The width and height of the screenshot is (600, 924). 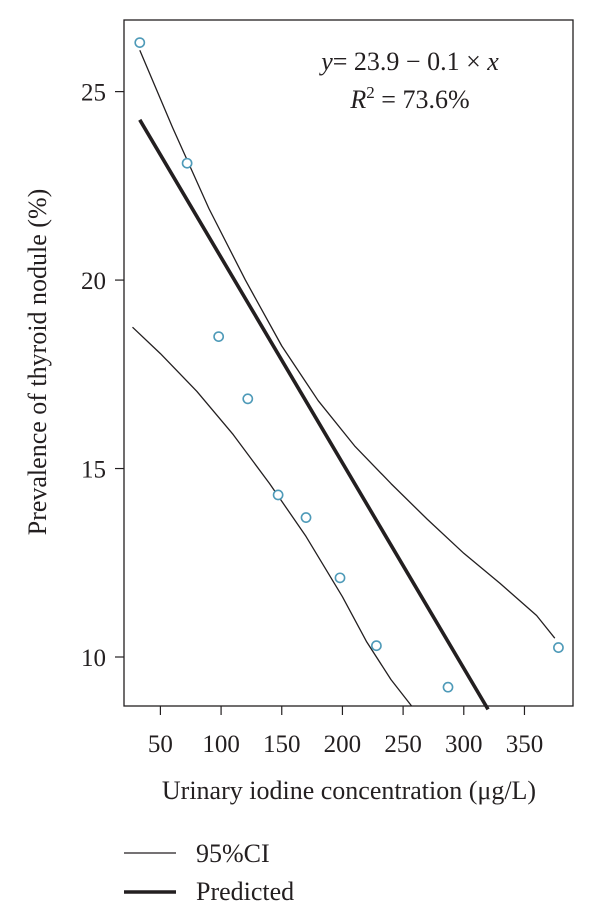 What do you see at coordinates (102, 376) in the screenshot?
I see `y-axis-ticks: 10 15 20 25` at bounding box center [102, 376].